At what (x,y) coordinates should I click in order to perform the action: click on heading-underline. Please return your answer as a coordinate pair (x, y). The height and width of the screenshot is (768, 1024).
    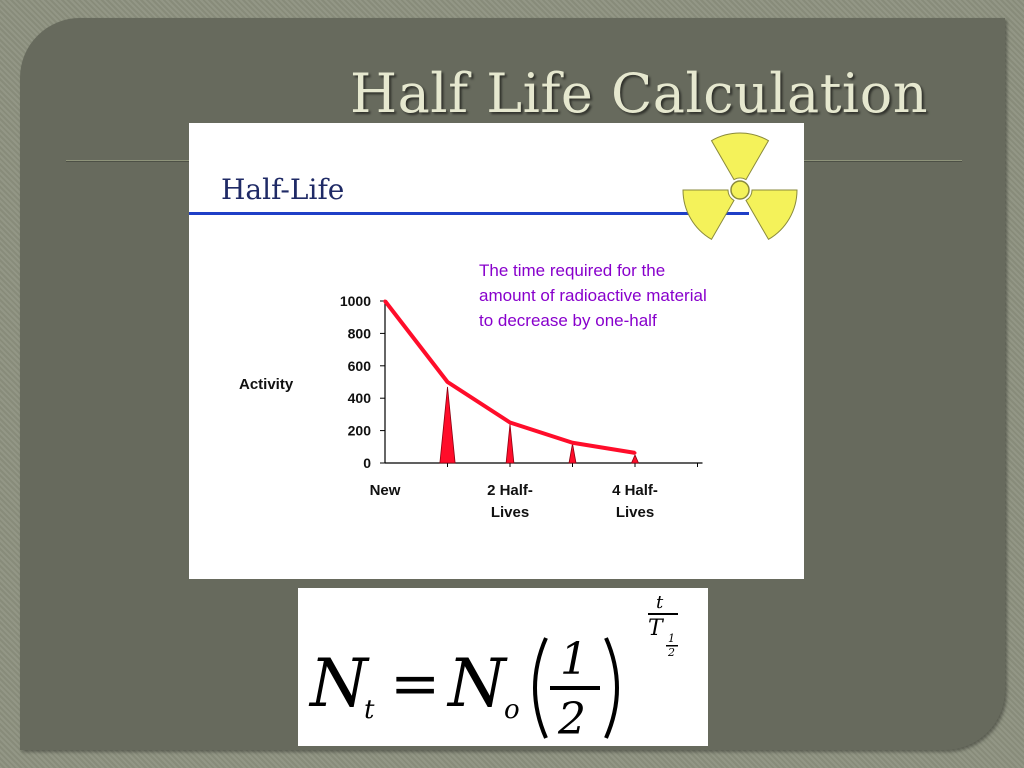
    Looking at the image, I should click on (469, 213).